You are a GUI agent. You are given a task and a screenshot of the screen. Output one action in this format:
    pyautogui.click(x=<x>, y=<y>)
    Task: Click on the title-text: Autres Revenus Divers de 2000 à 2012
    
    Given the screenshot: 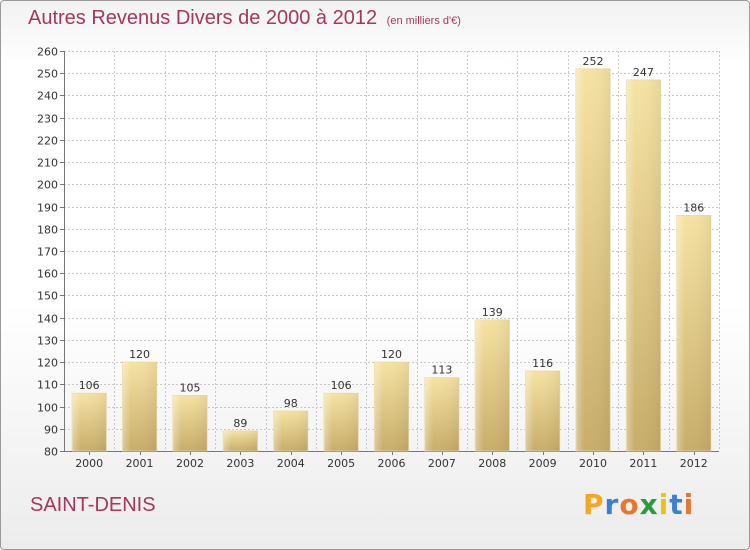 What is the action you would take?
    pyautogui.click(x=203, y=18)
    